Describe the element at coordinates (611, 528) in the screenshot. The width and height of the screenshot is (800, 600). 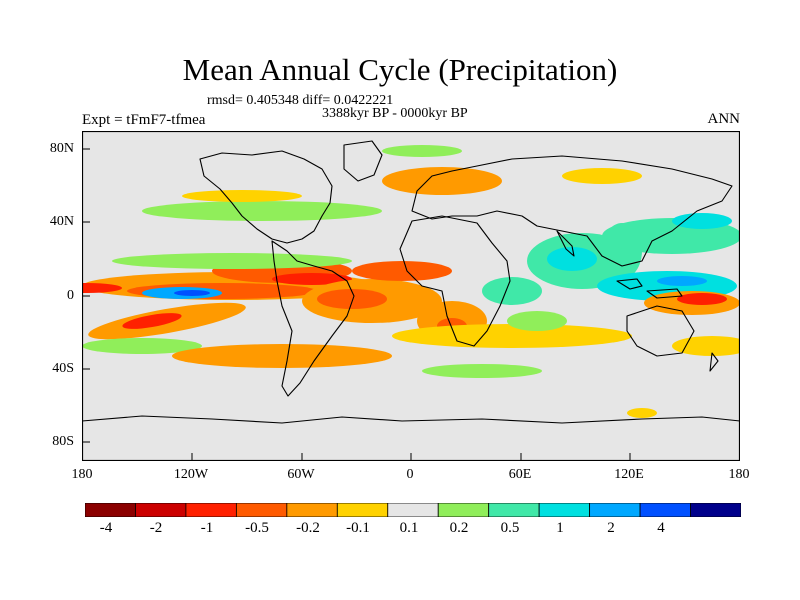
I see `colorbar-label: 2` at that location.